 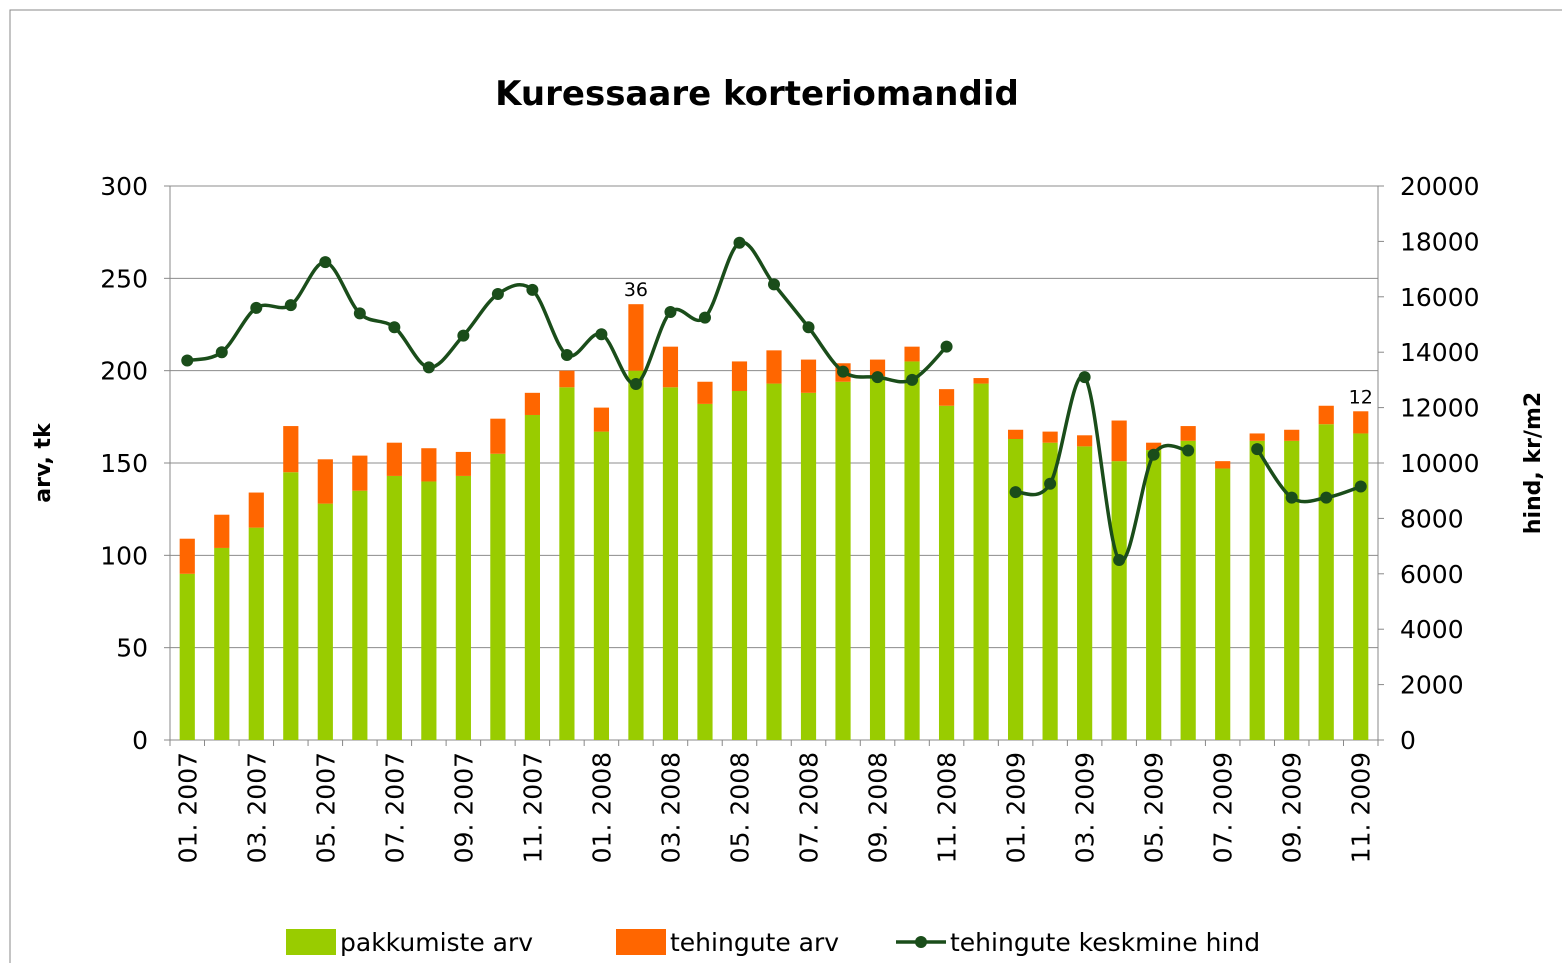 What do you see at coordinates (1408, 740) in the screenshot?
I see `y2-tick-label: 0` at bounding box center [1408, 740].